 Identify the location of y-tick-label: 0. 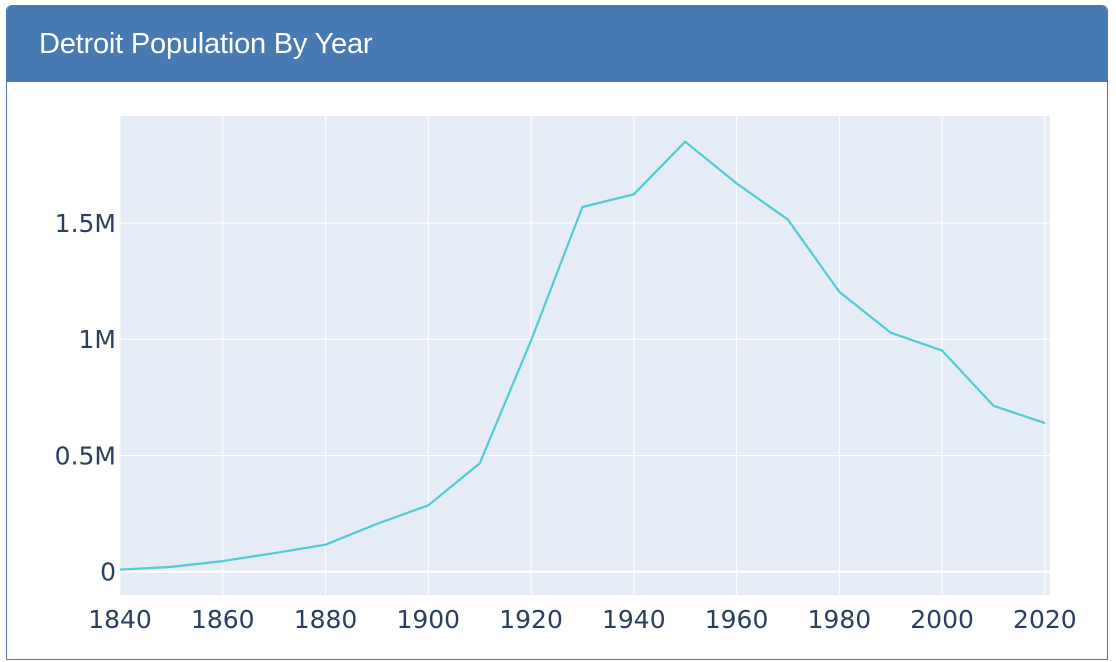
(108, 572).